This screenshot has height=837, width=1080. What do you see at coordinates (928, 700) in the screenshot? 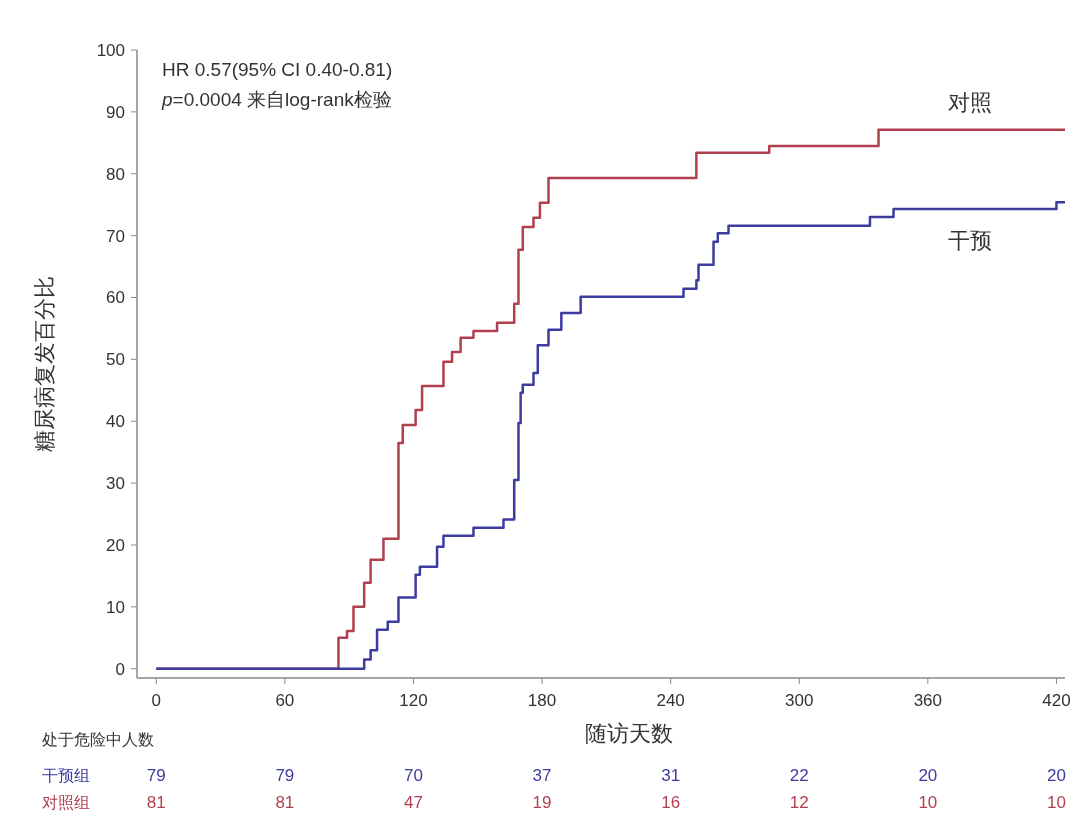
I see `x-tick-label: 360` at bounding box center [928, 700].